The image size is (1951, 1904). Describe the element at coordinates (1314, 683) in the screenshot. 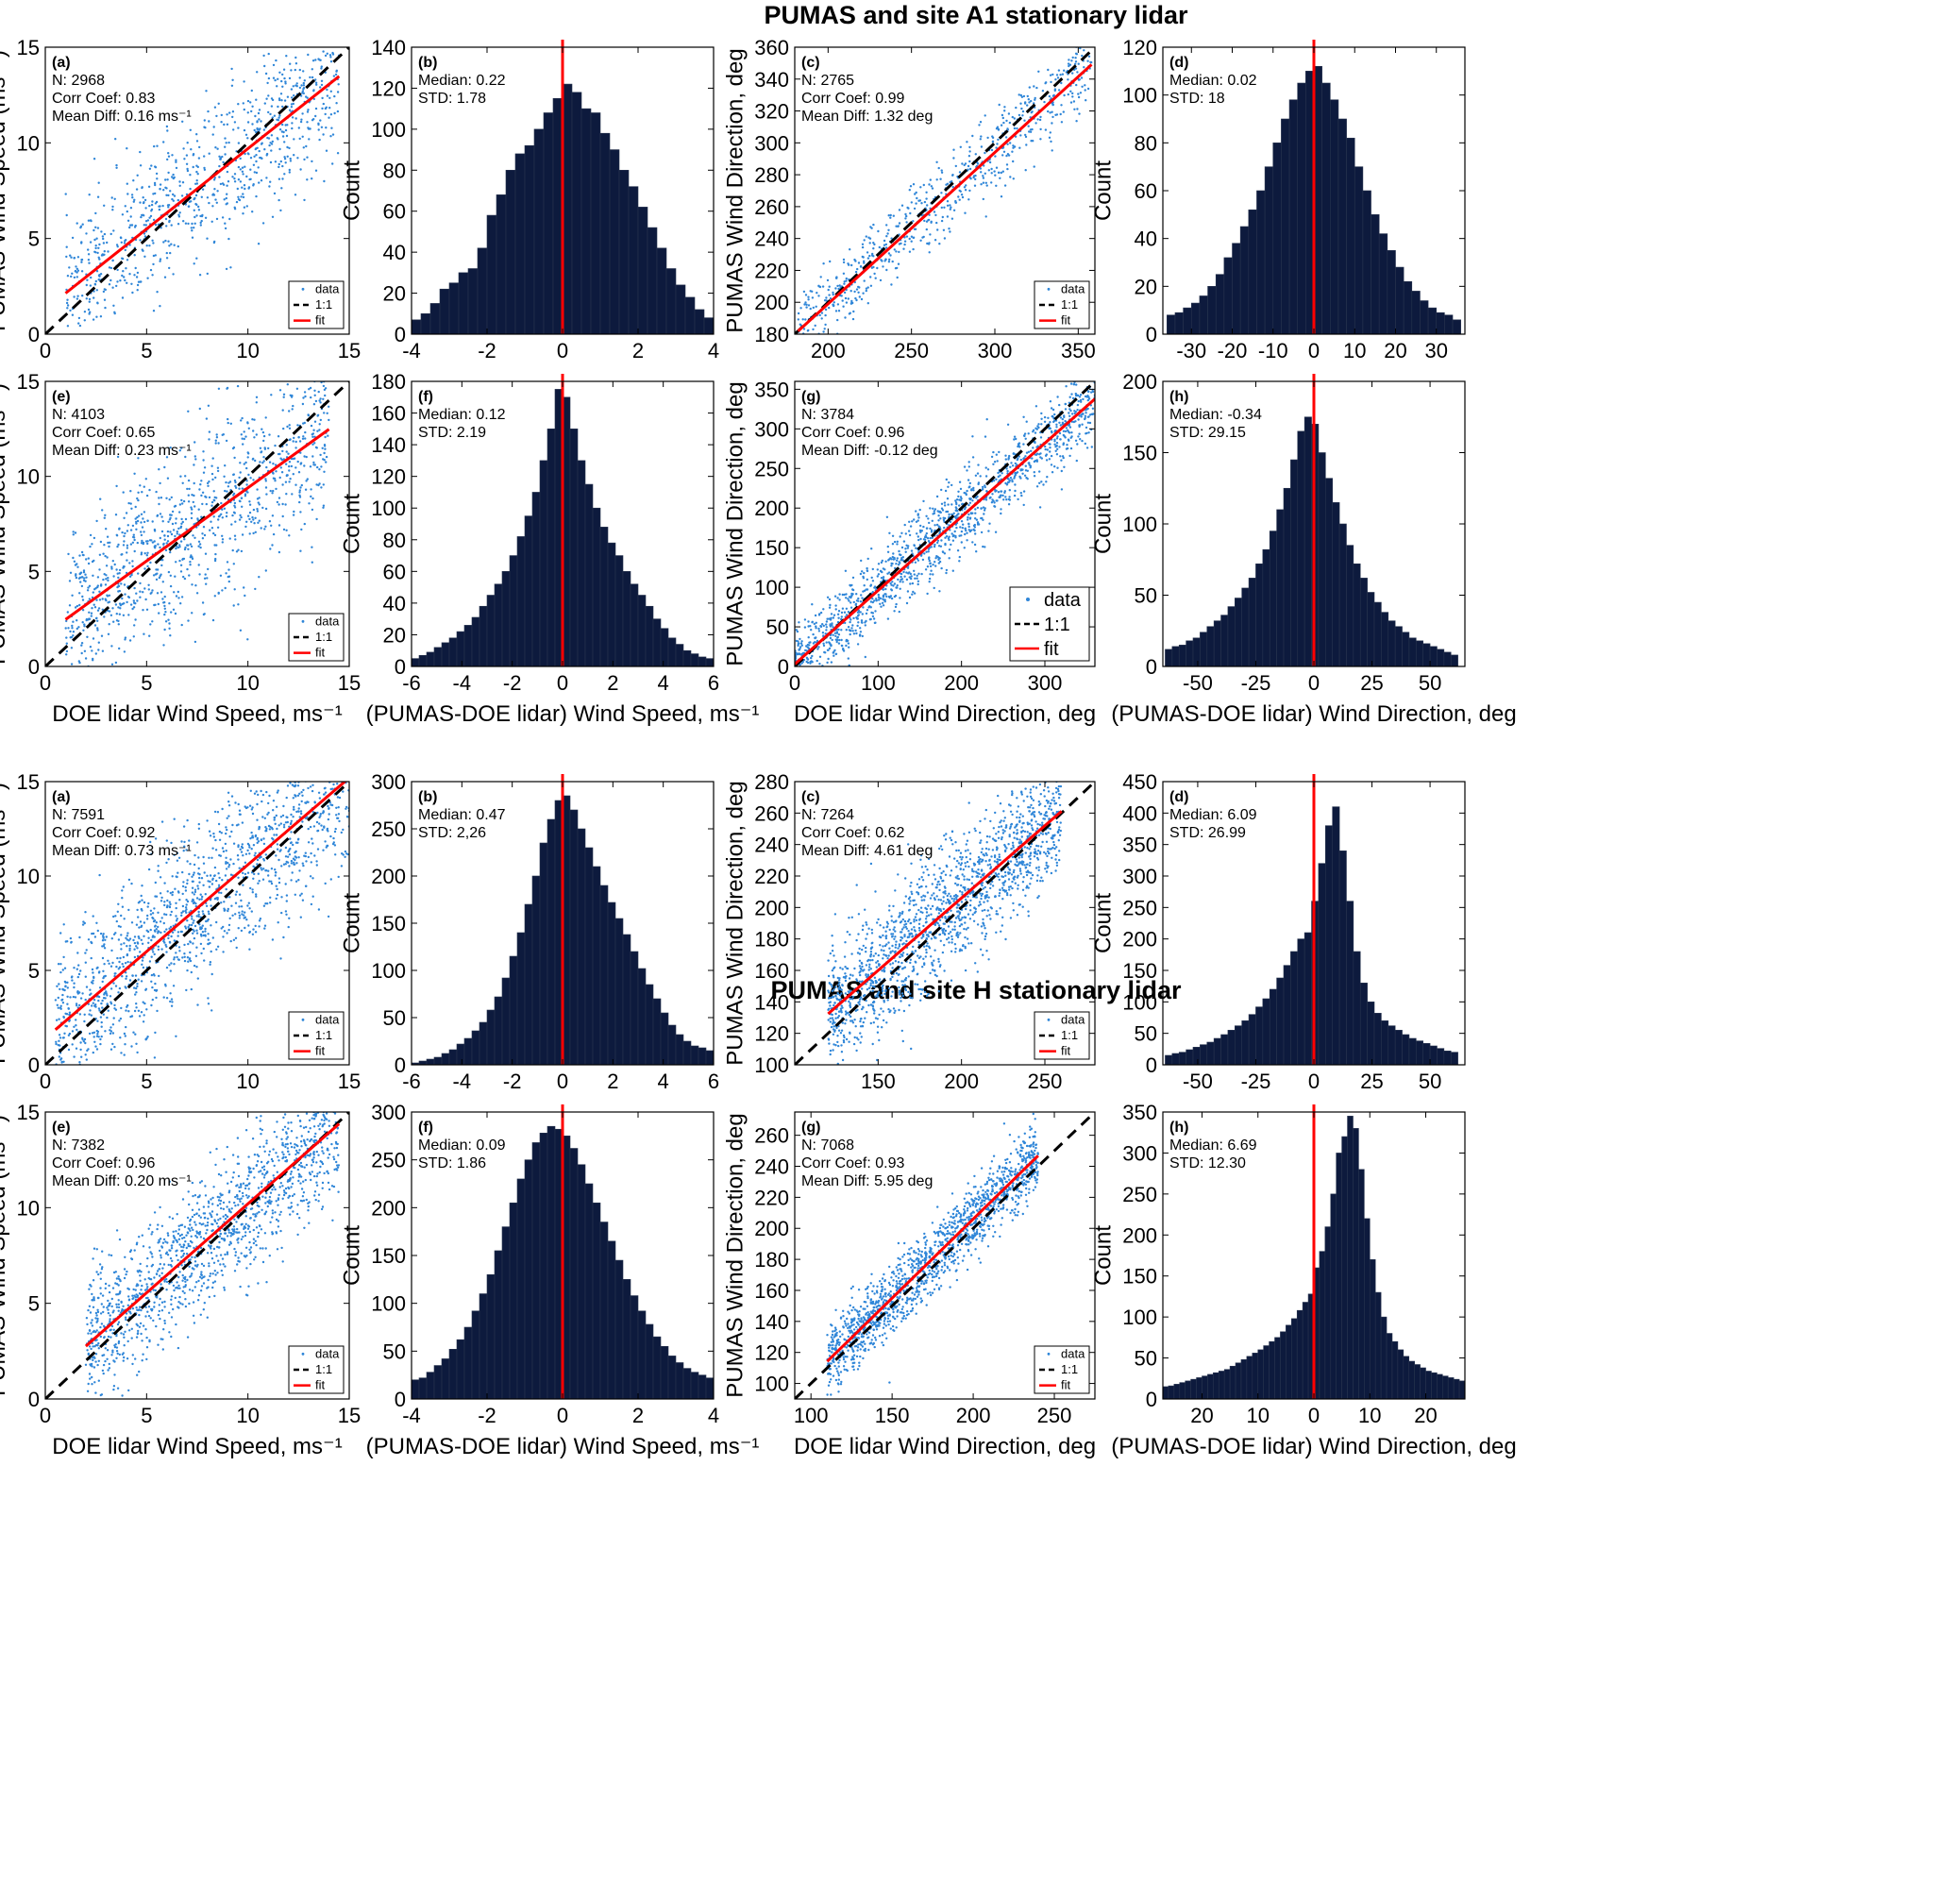

I see `x-tick-label: 0` at that location.